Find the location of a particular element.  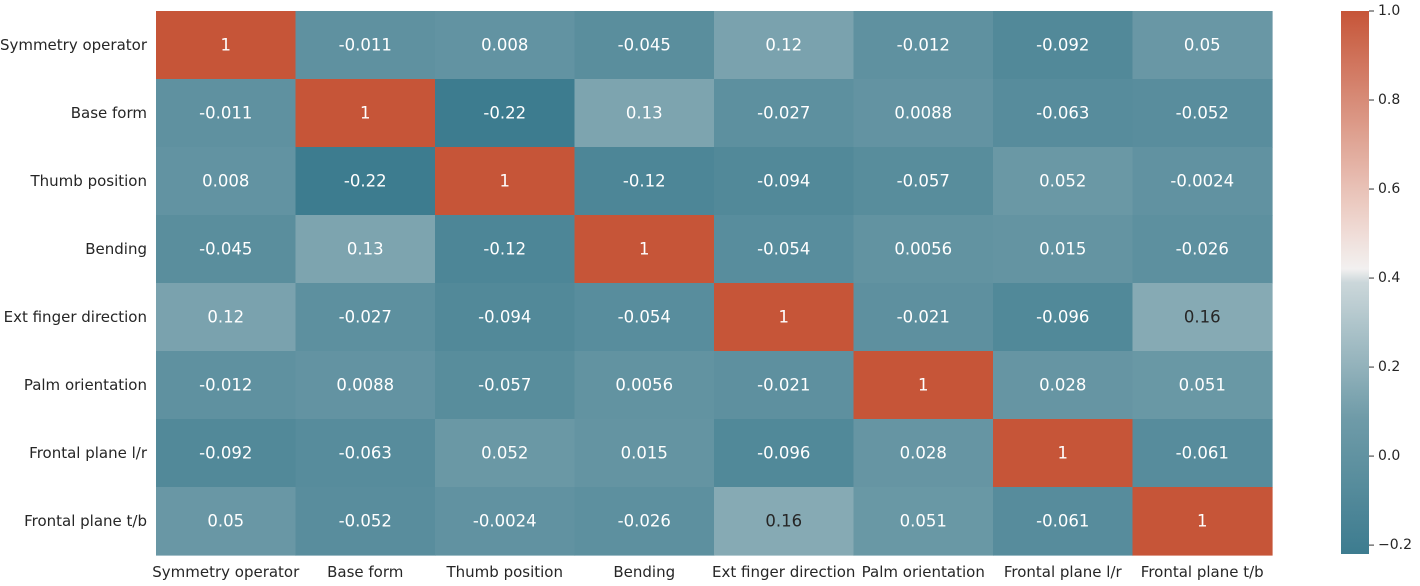

row-label: Symmetry operator is located at coordinates (74, 45).